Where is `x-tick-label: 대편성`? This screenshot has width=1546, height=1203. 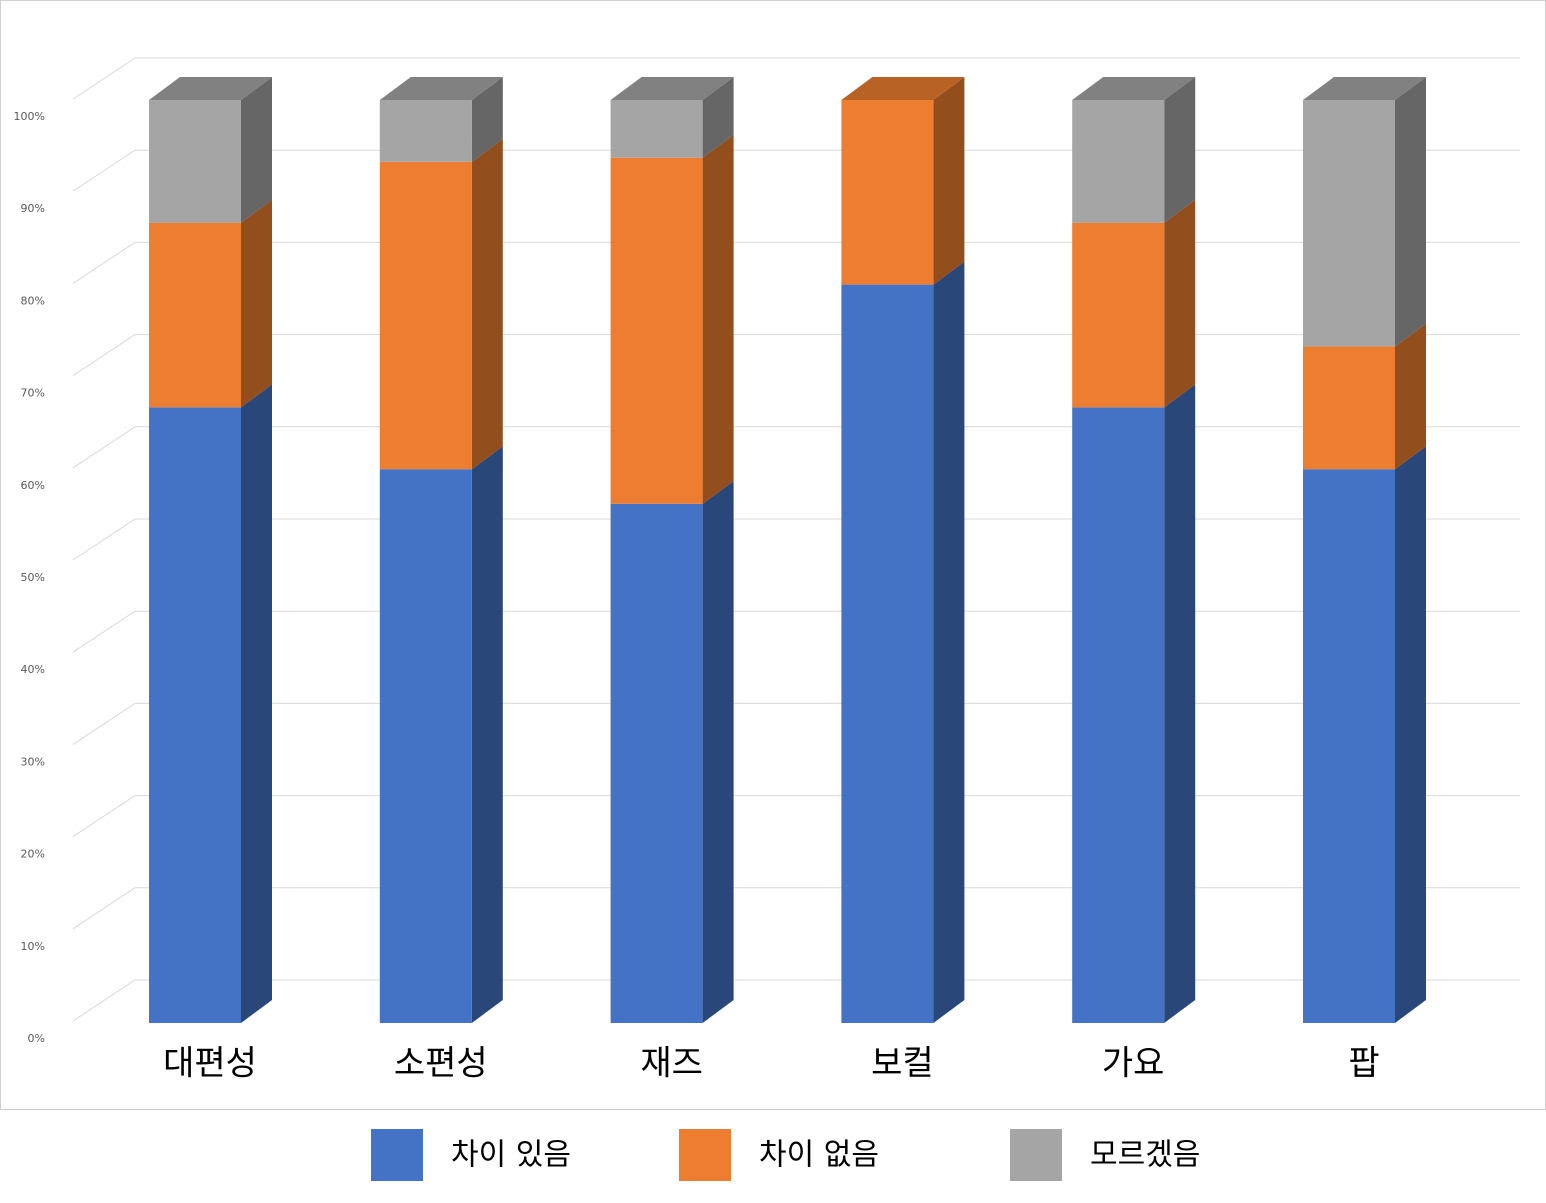
x-tick-label: 대편성 is located at coordinates (210, 1064).